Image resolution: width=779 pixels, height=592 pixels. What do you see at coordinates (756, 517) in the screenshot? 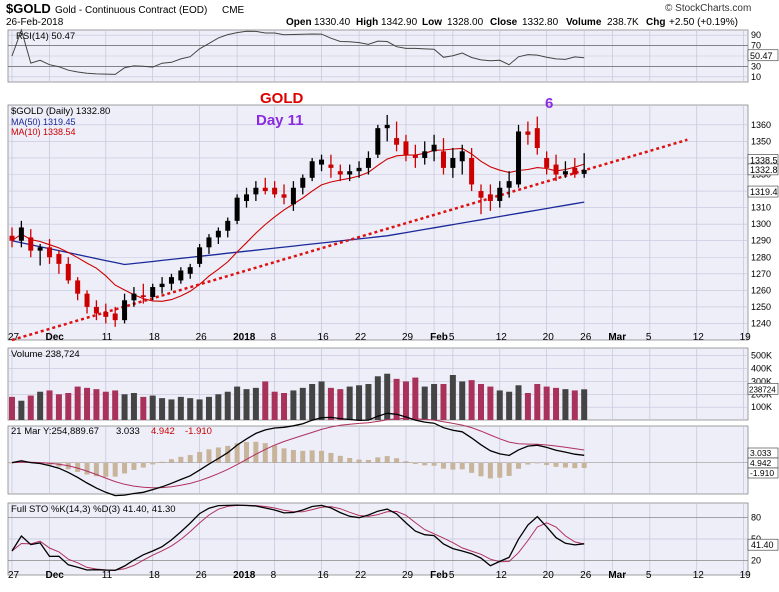
I see `stoch-tick-label: 80` at bounding box center [756, 517].